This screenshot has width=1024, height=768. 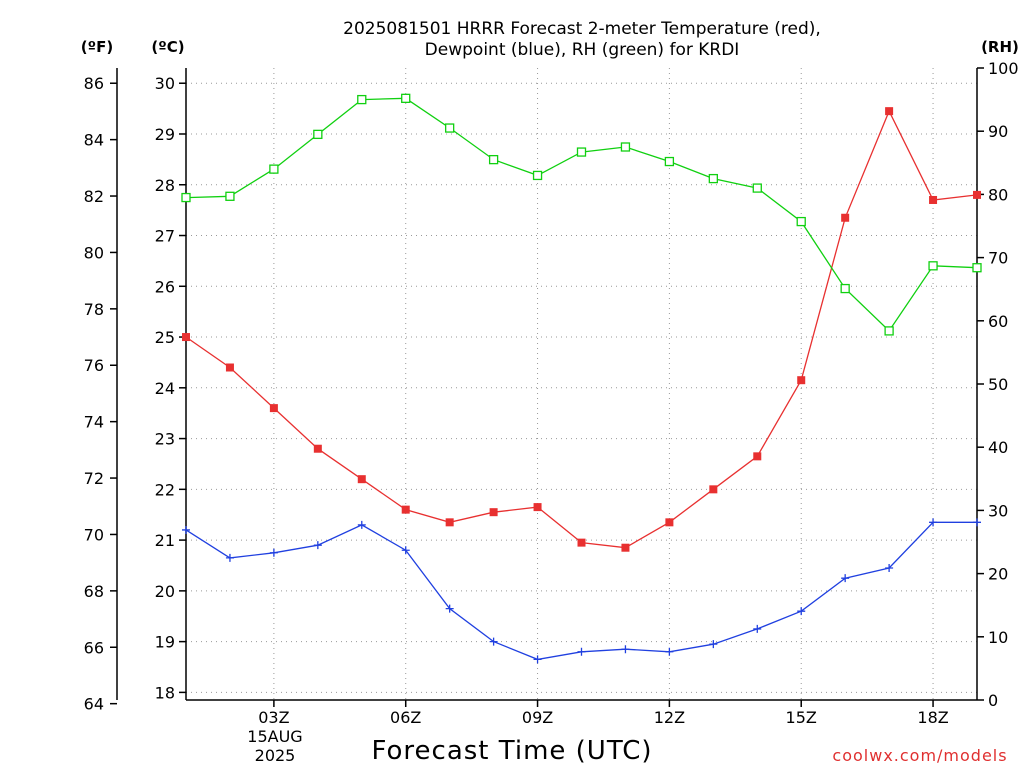 What do you see at coordinates (273, 717) in the screenshot?
I see `x-tick-label: 03Z` at bounding box center [273, 717].